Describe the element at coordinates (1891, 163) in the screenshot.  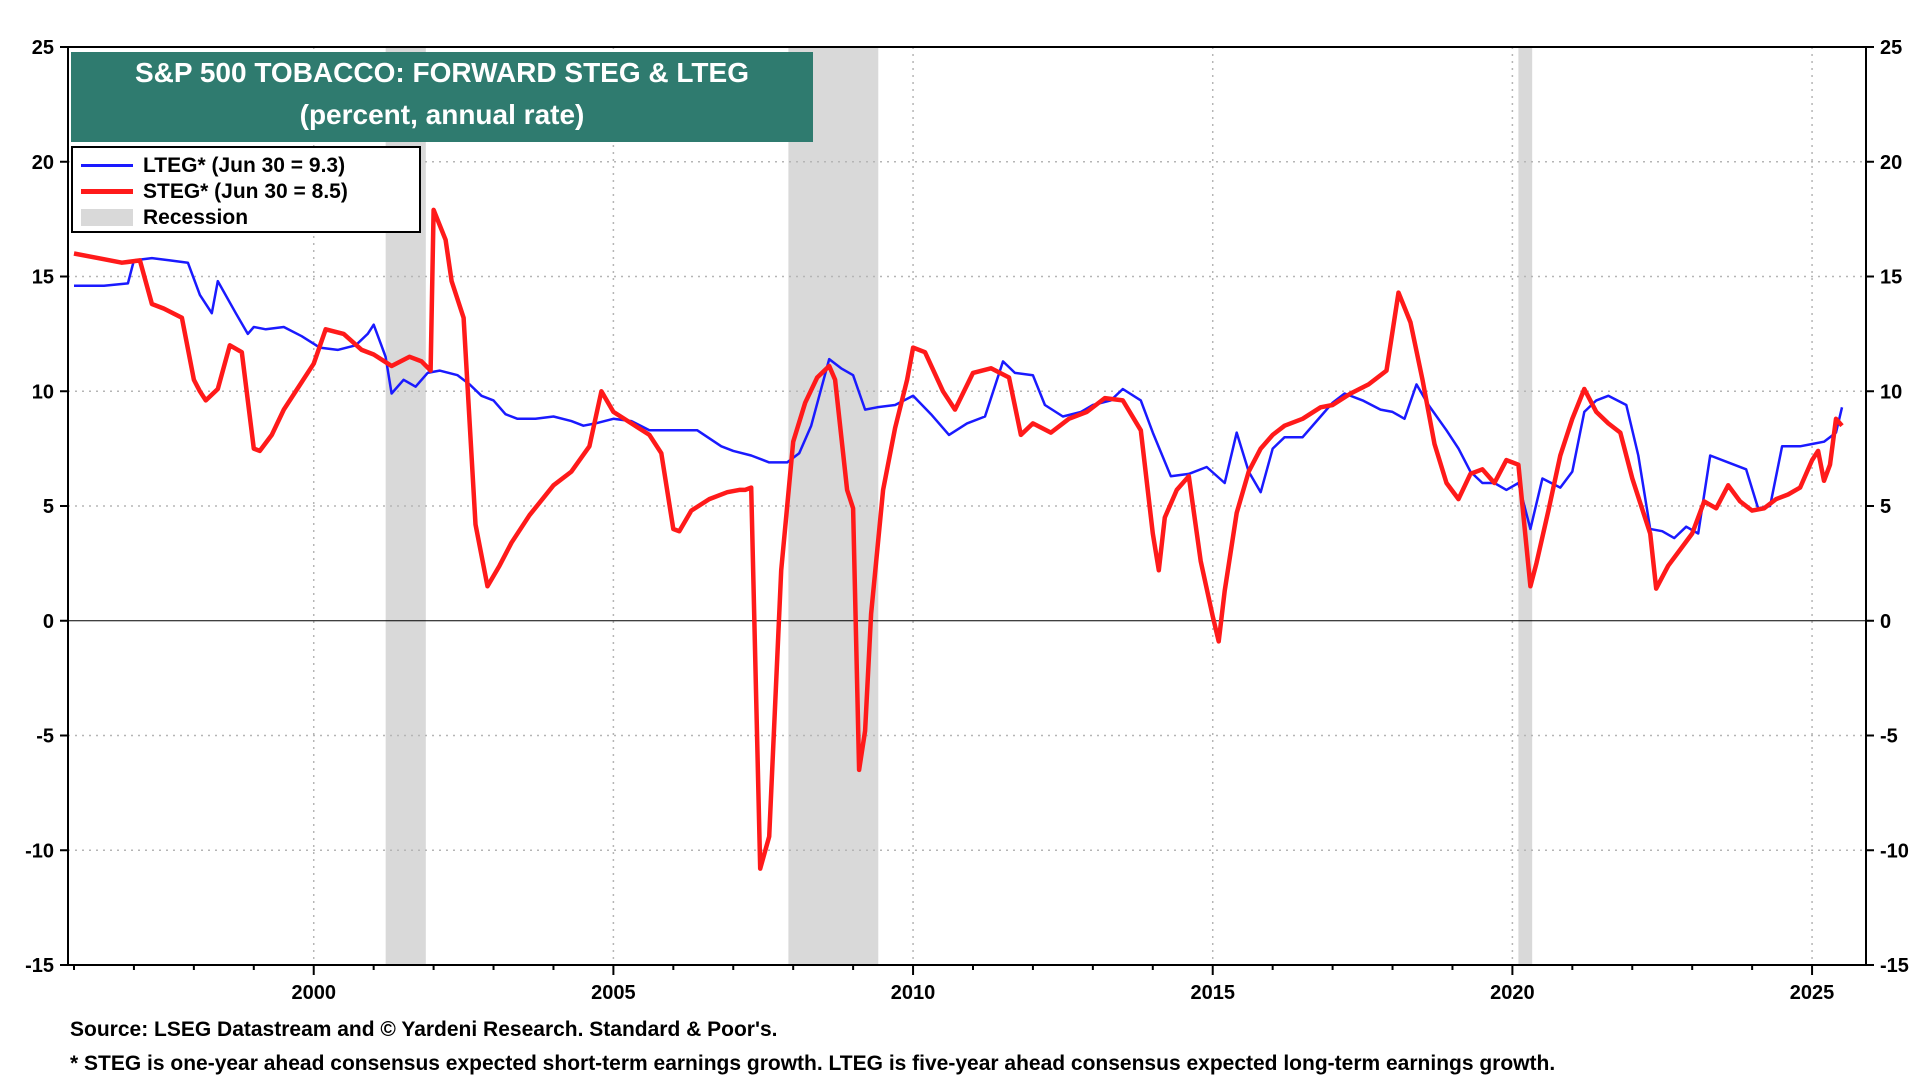
I see `ytick-label-right-20: 20` at that location.